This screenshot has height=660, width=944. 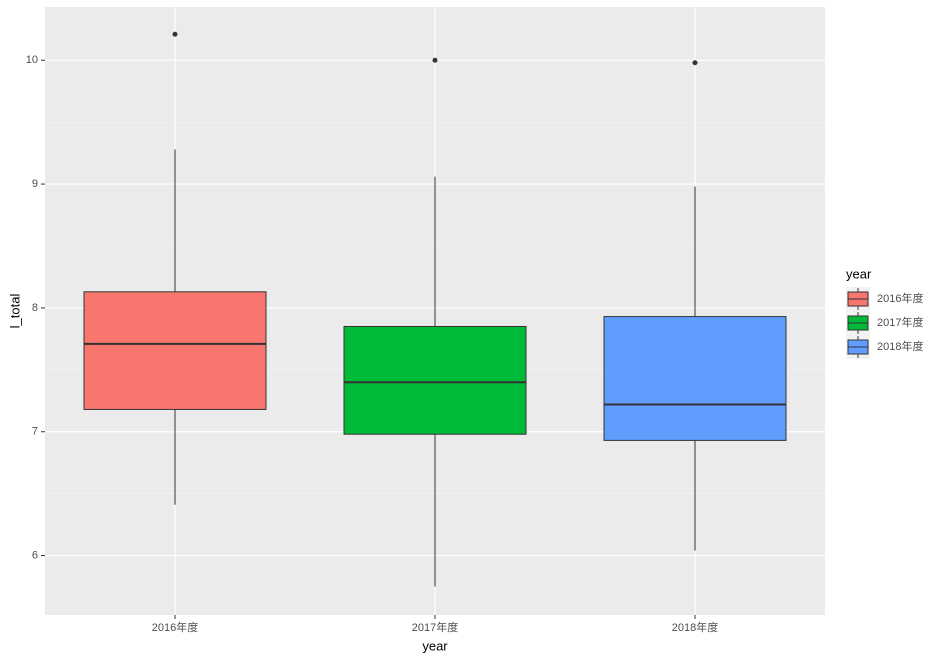 I want to click on legend-label: 2018年度, so click(x=900, y=346).